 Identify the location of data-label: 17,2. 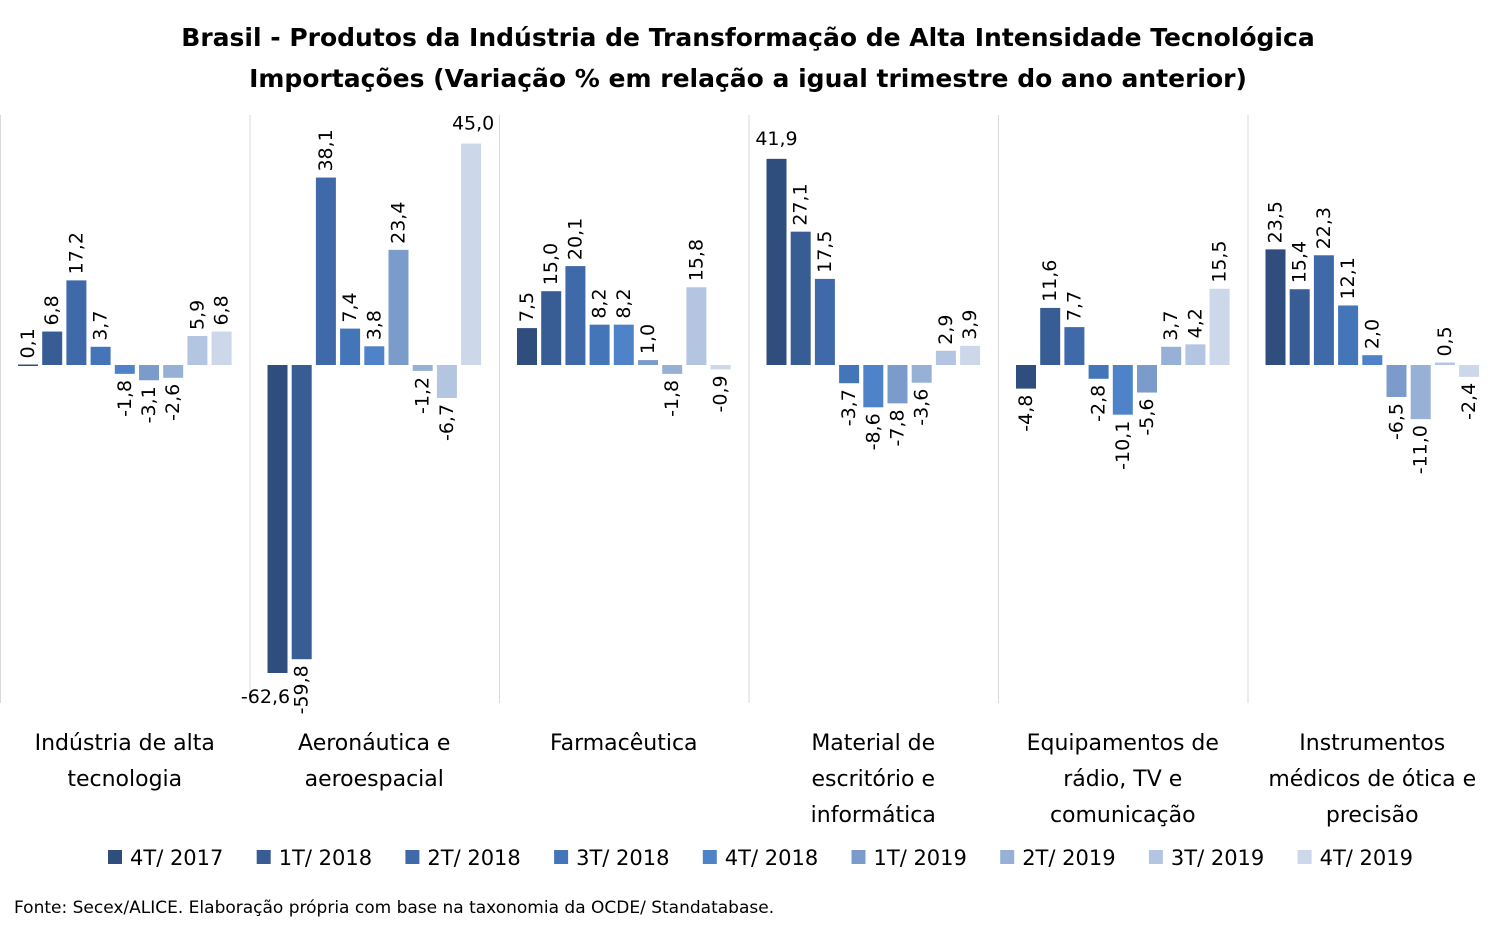
(76, 253).